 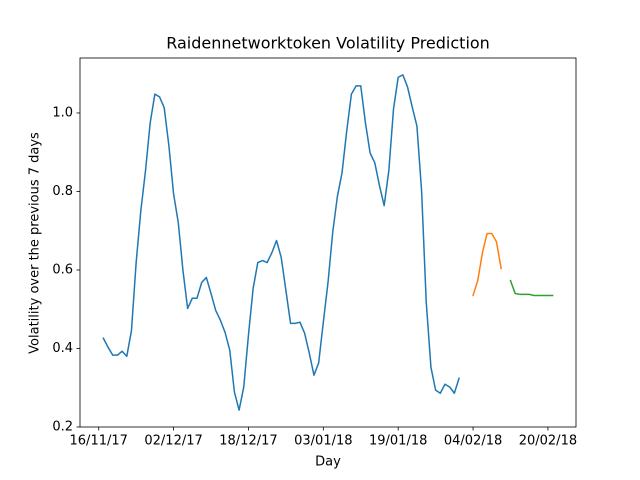 I want to click on y-axis-label: Volatility over the previous 7 days, so click(x=35, y=243).